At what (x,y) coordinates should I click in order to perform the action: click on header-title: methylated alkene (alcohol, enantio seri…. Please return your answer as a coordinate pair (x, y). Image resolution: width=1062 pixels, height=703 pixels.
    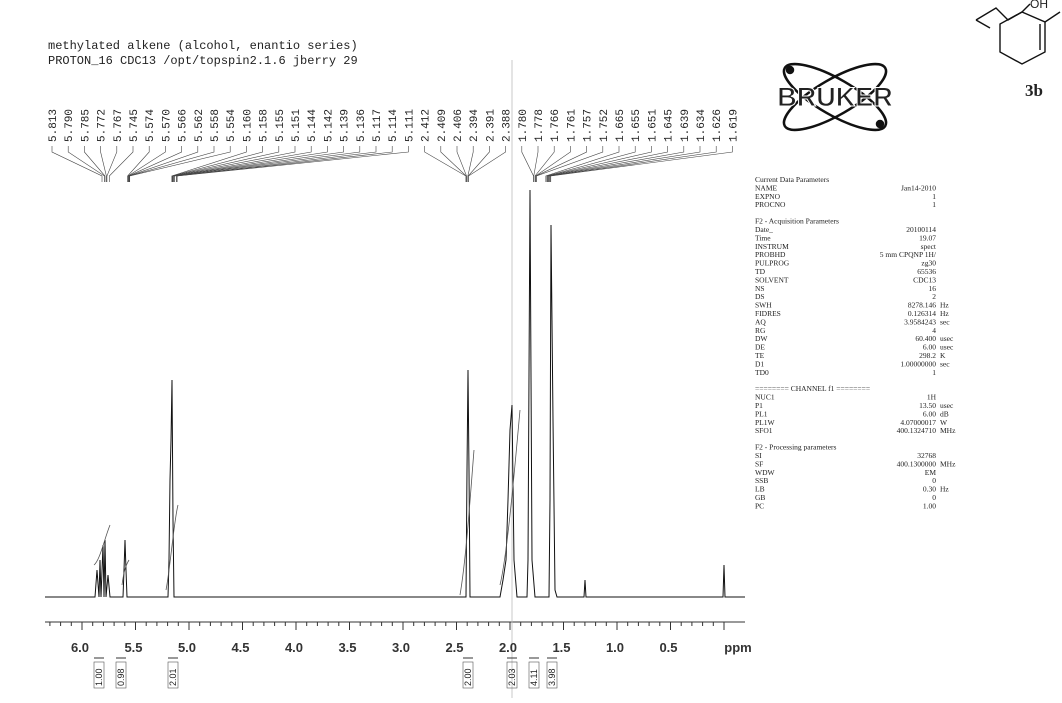
    Looking at the image, I should click on (203, 46).